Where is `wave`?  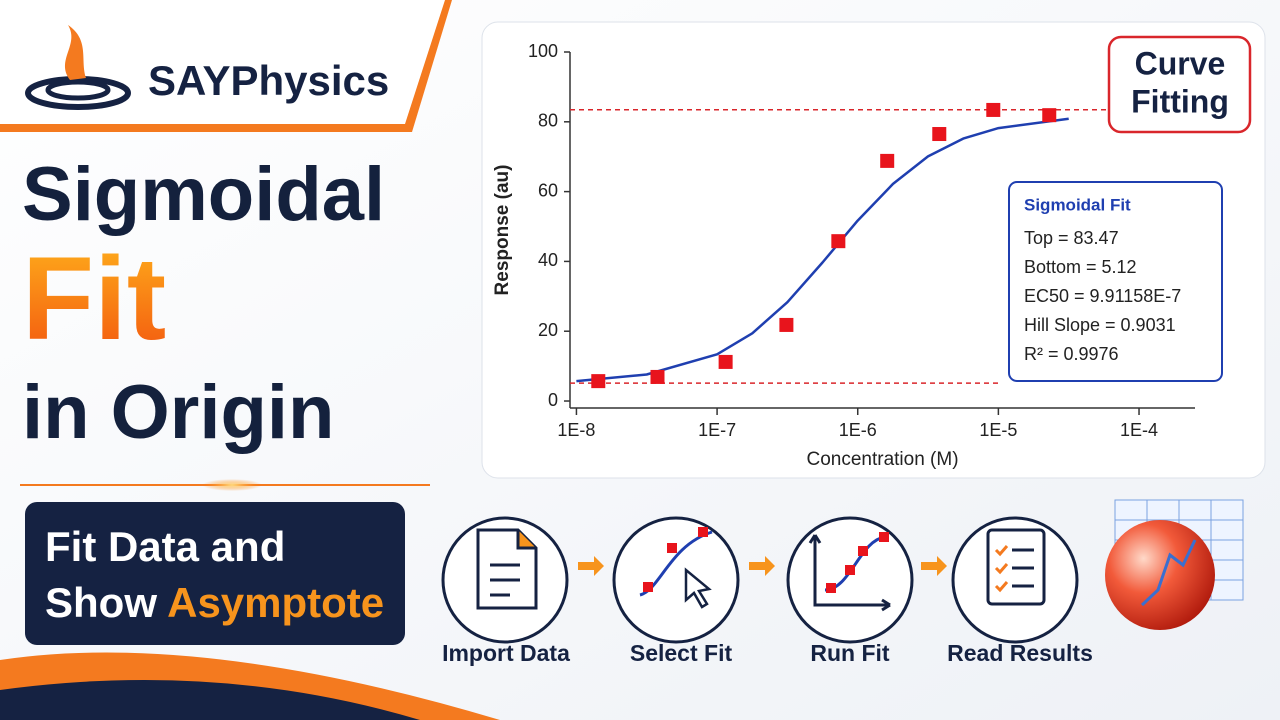 wave is located at coordinates (210, 700).